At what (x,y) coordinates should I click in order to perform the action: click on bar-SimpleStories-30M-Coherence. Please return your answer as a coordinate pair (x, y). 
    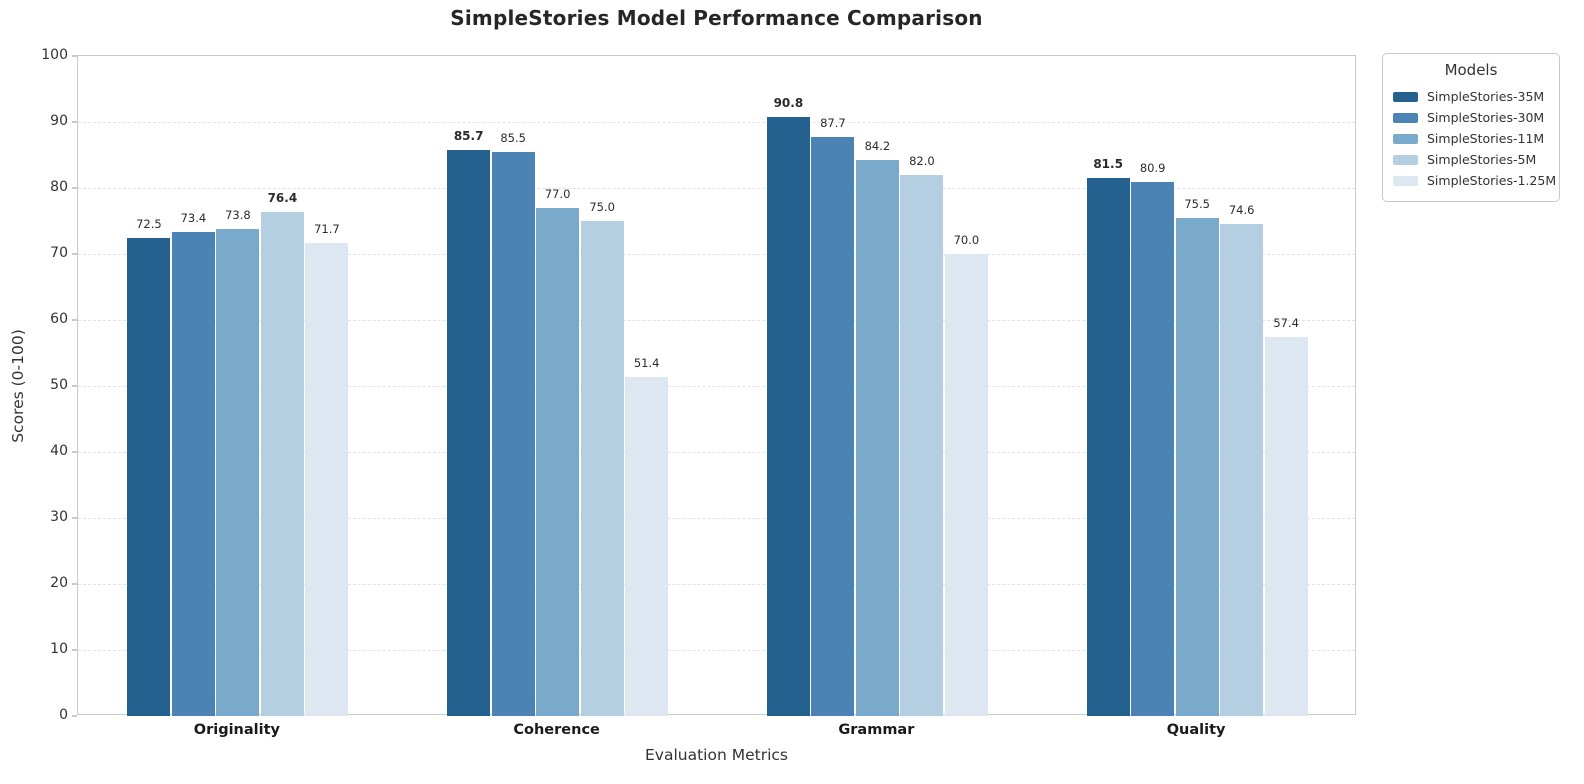
    Looking at the image, I should click on (513, 433).